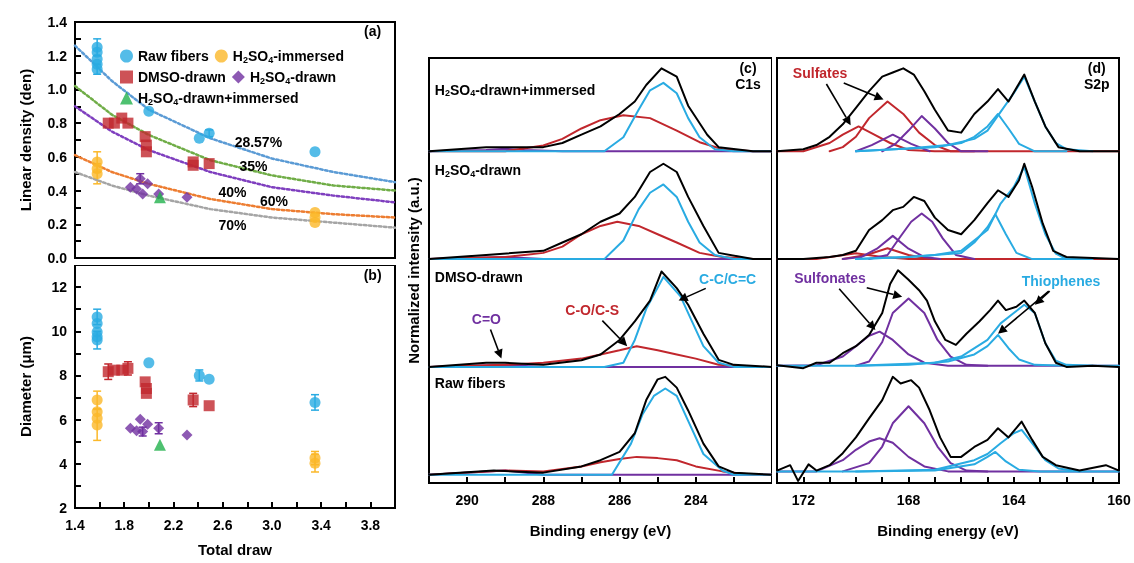 The width and height of the screenshot is (1134, 563). Describe the element at coordinates (59, 331) in the screenshot. I see `y-tick-label: 10` at that location.